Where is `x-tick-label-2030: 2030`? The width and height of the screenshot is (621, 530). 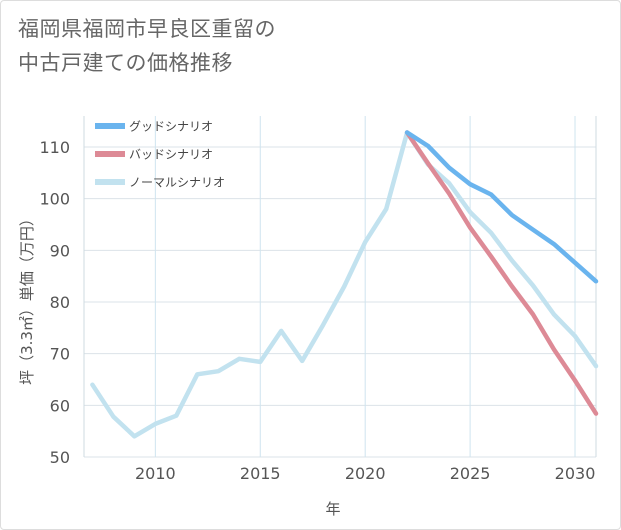 x-tick-label-2030: 2030 is located at coordinates (575, 473).